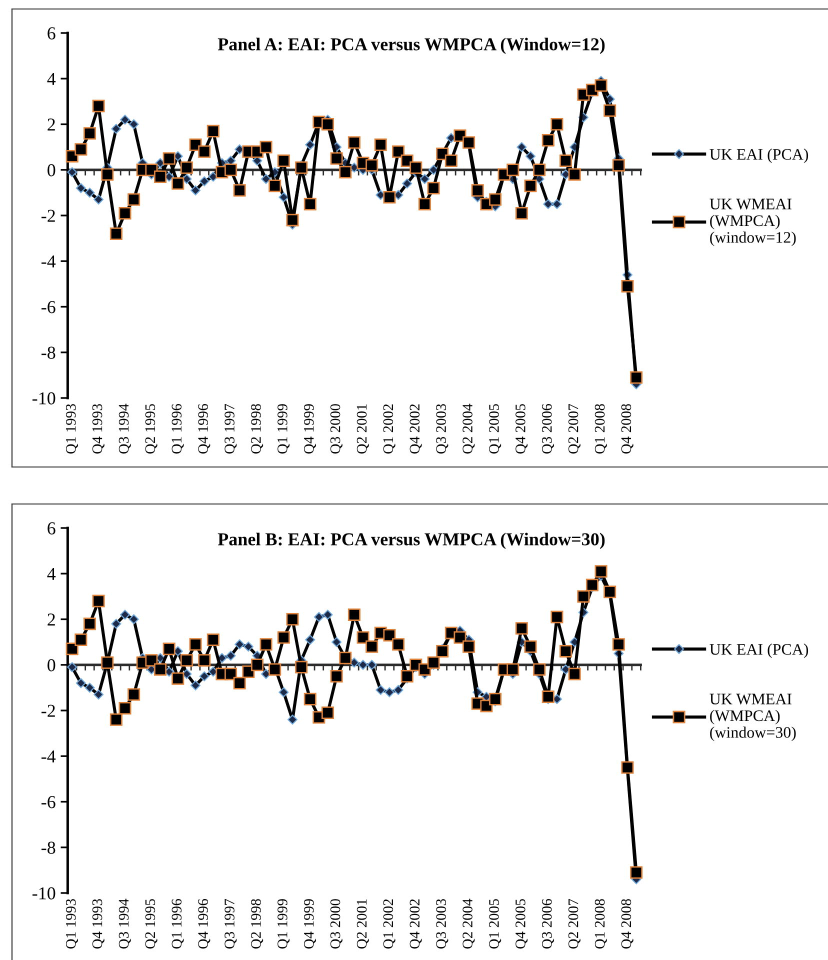 Image resolution: width=828 pixels, height=960 pixels. What do you see at coordinates (411, 46) in the screenshot?
I see `chart-title: Panel A: EAI: PCA versus WMPCA (Window=12)` at bounding box center [411, 46].